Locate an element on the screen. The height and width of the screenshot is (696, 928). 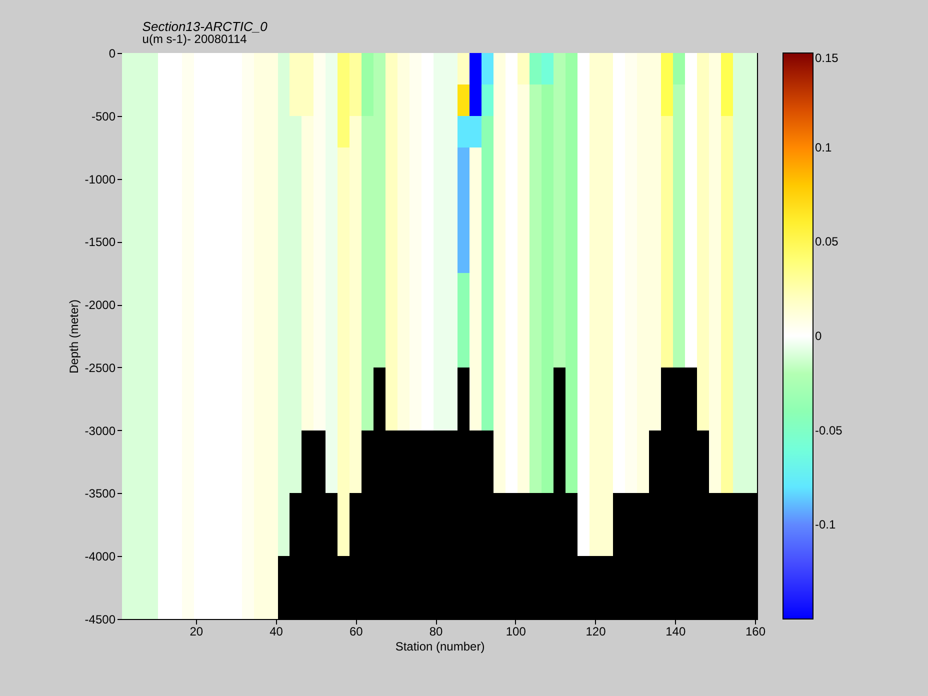
y-tick-label: 0 is located at coordinates (112, 53).